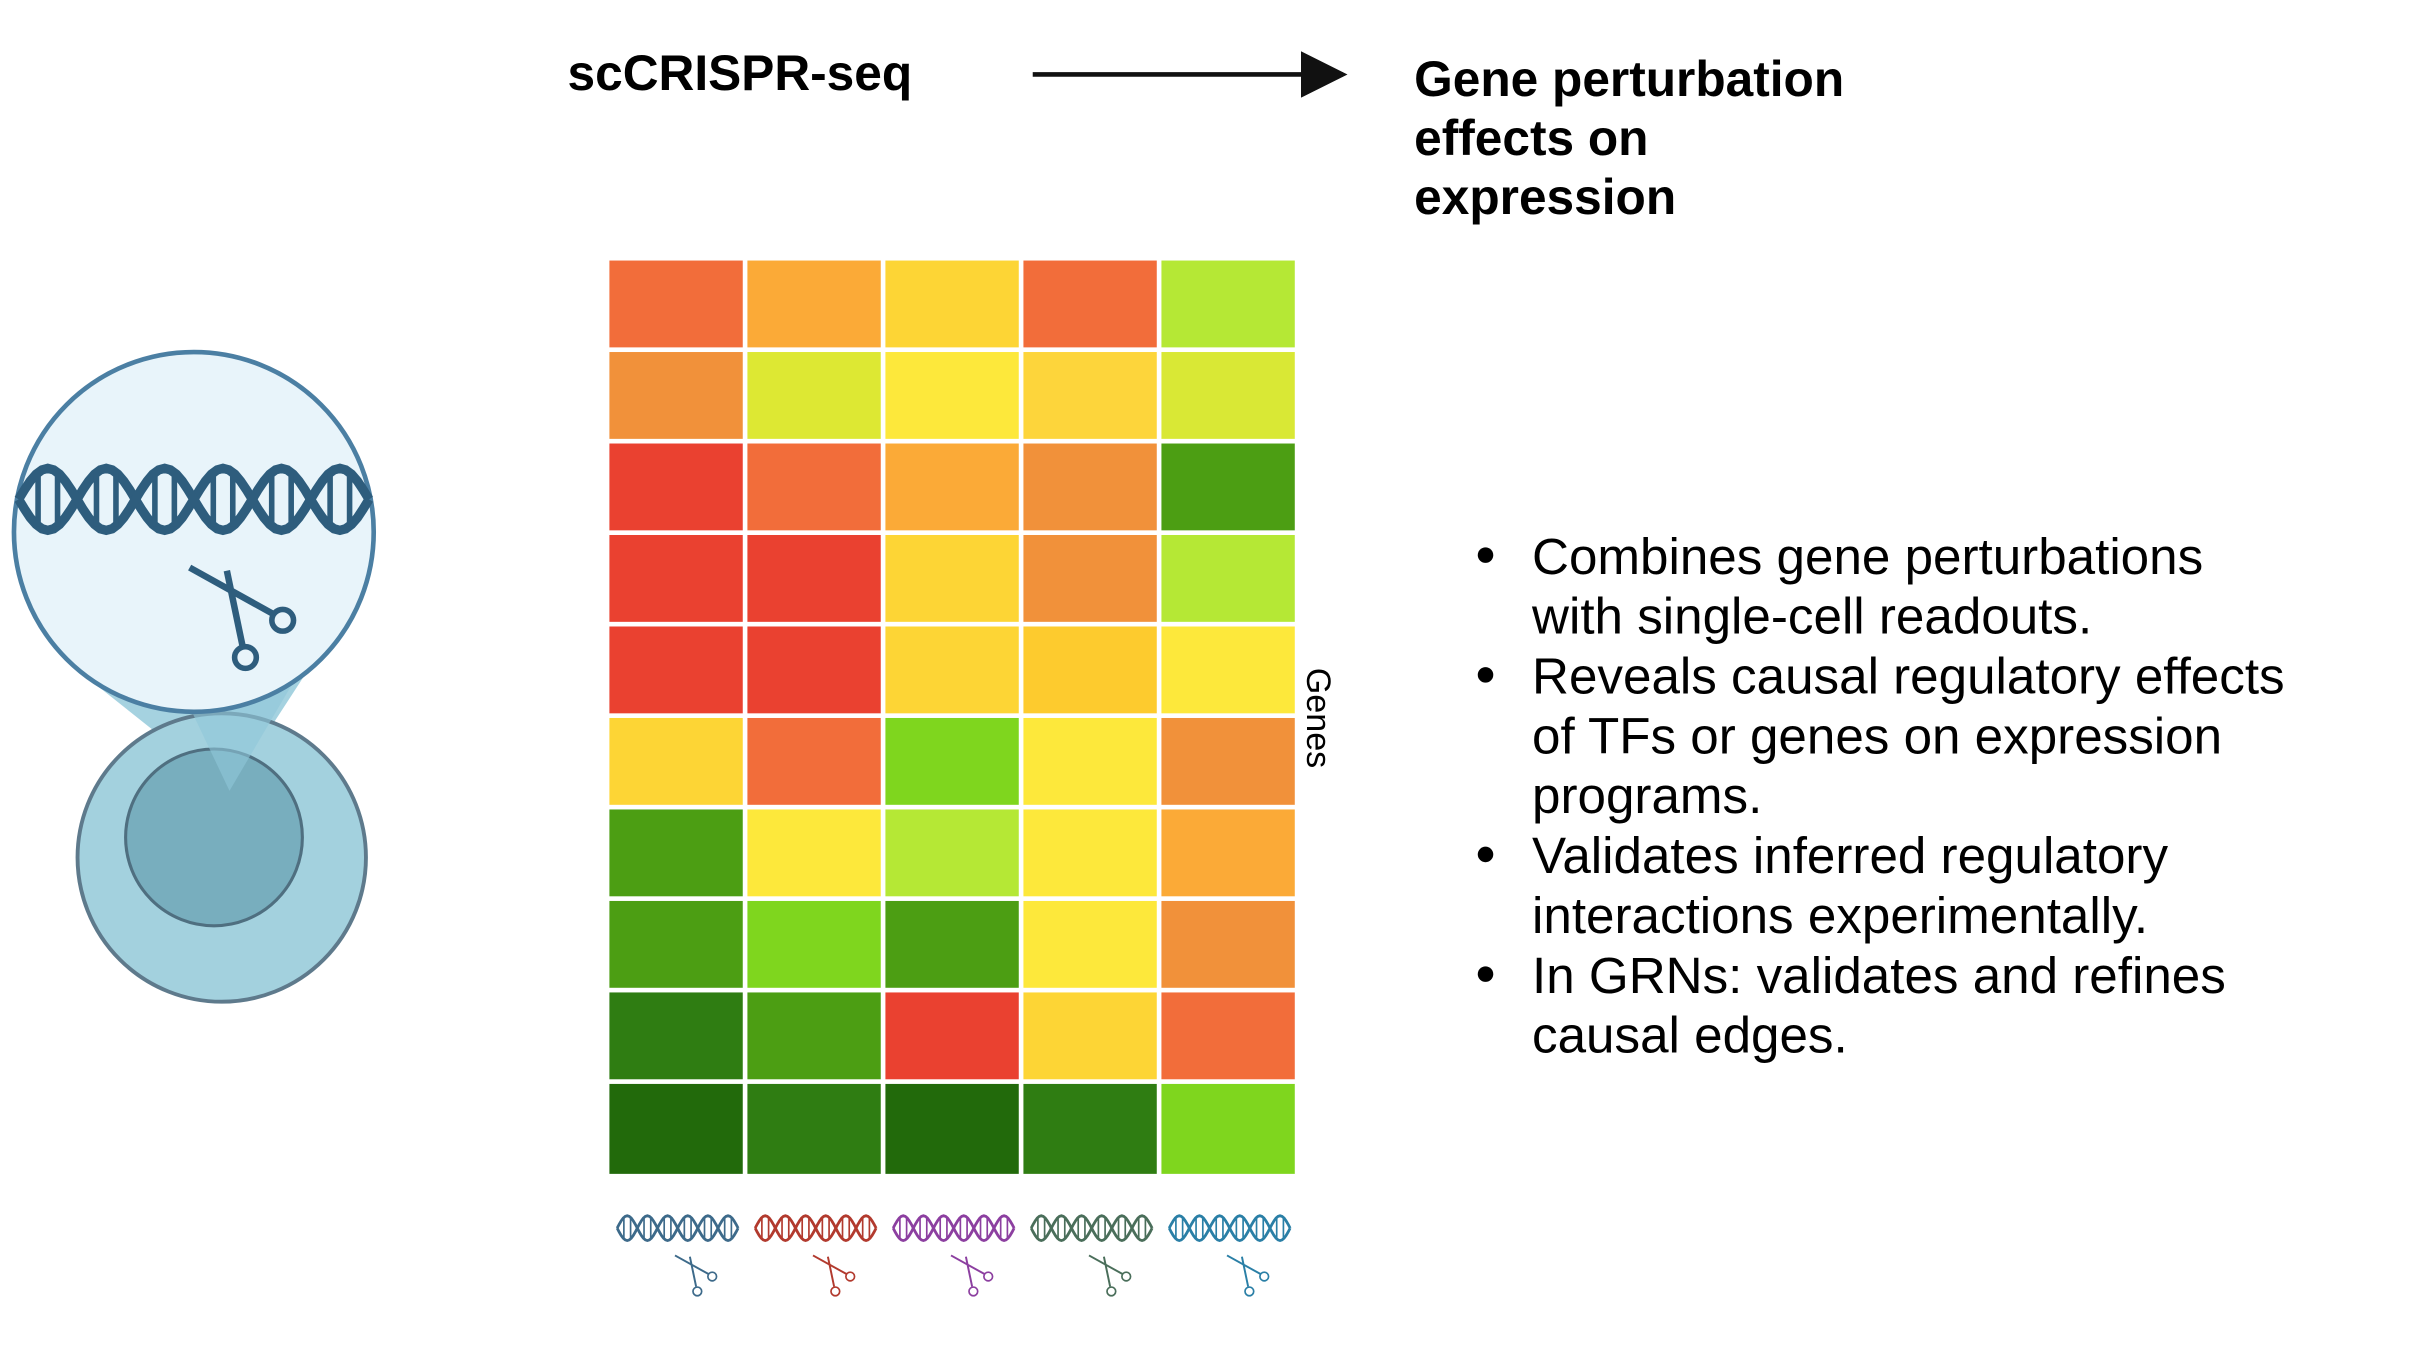  What do you see at coordinates (1877, 735) in the screenshot?
I see `bullet-text: of TFs or genes on expression` at bounding box center [1877, 735].